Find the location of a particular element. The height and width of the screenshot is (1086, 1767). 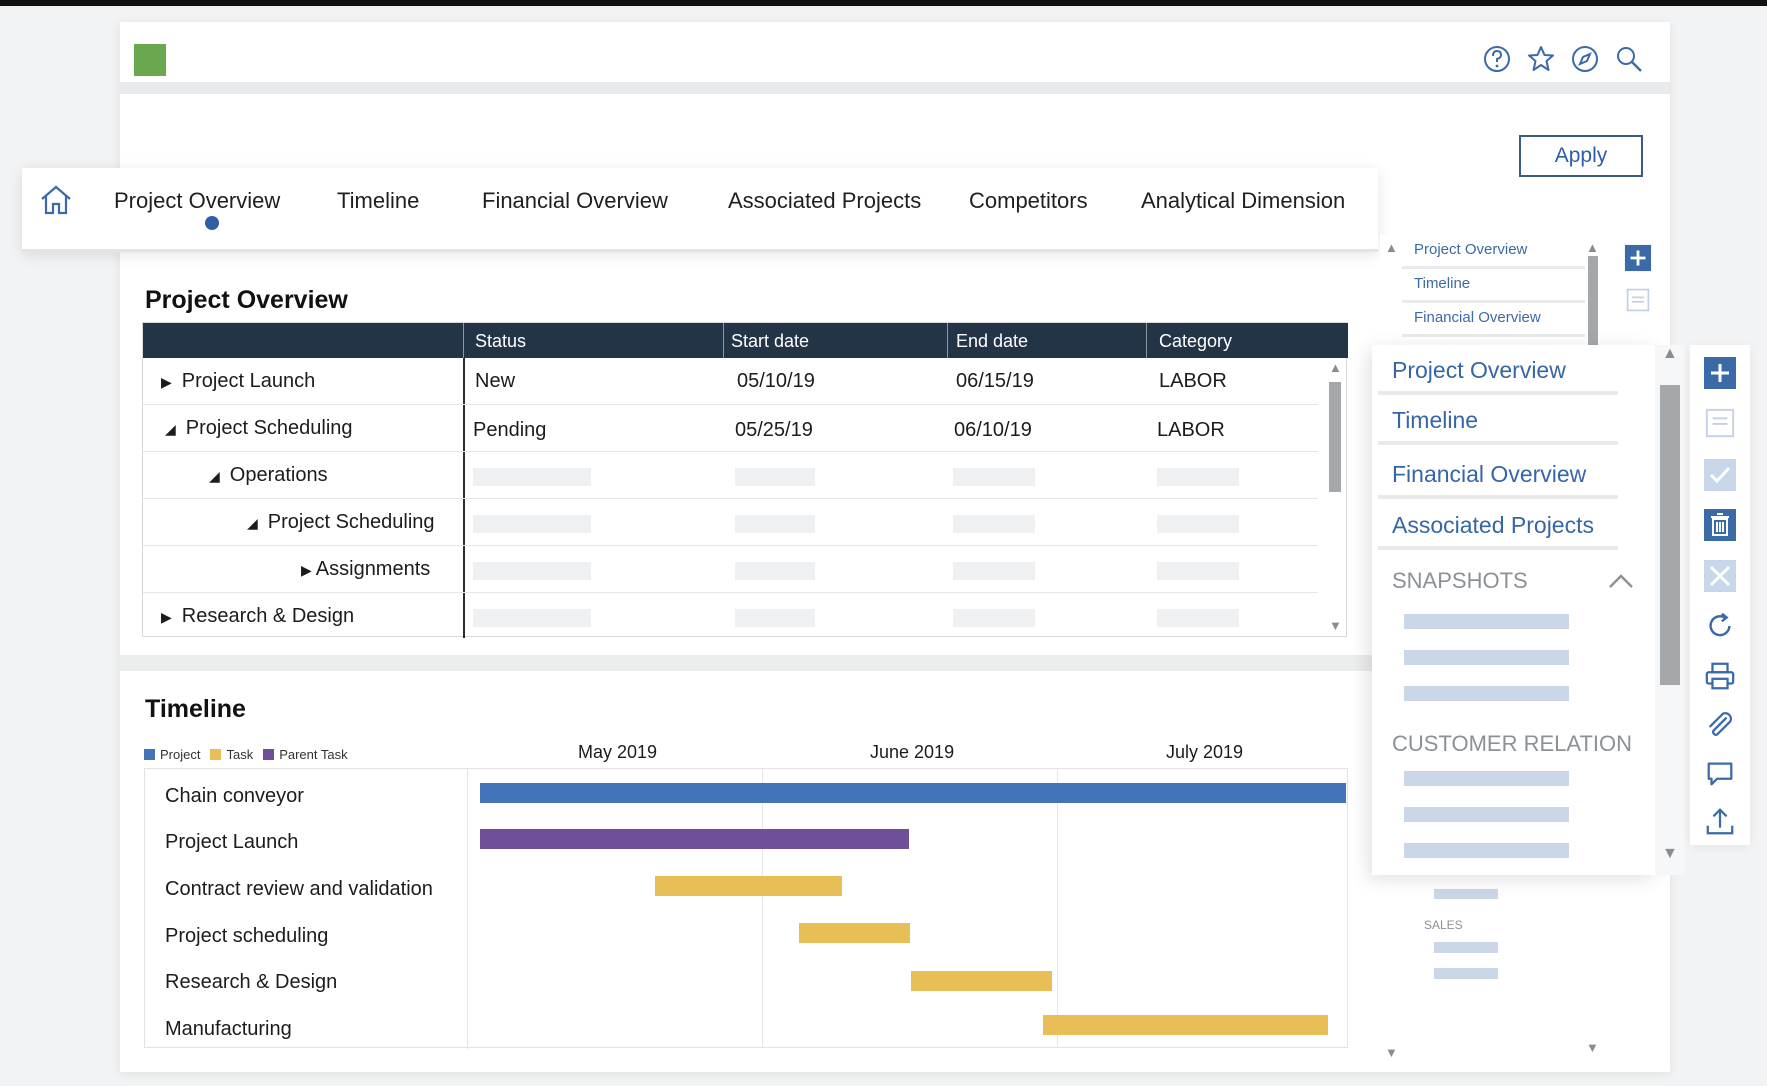

tab-financial-overview: Financial Overview is located at coordinates (575, 200).